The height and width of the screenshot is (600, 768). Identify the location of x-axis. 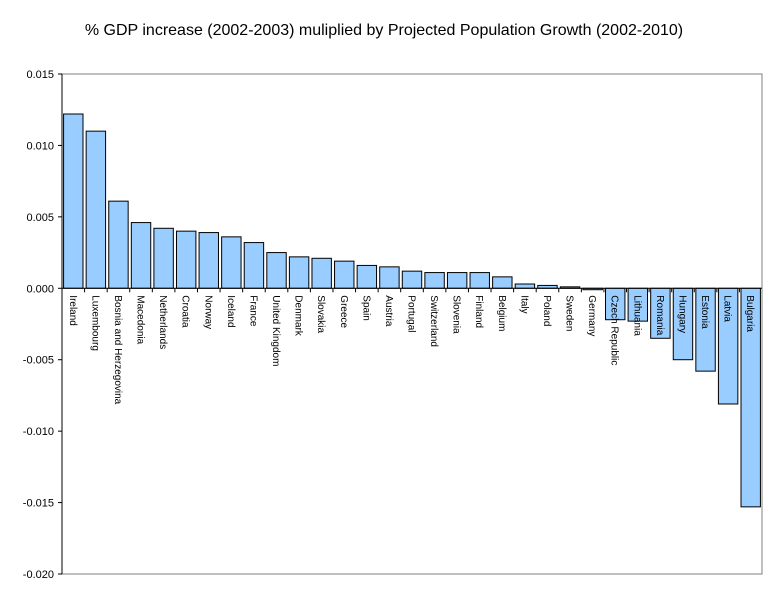
(411, 290).